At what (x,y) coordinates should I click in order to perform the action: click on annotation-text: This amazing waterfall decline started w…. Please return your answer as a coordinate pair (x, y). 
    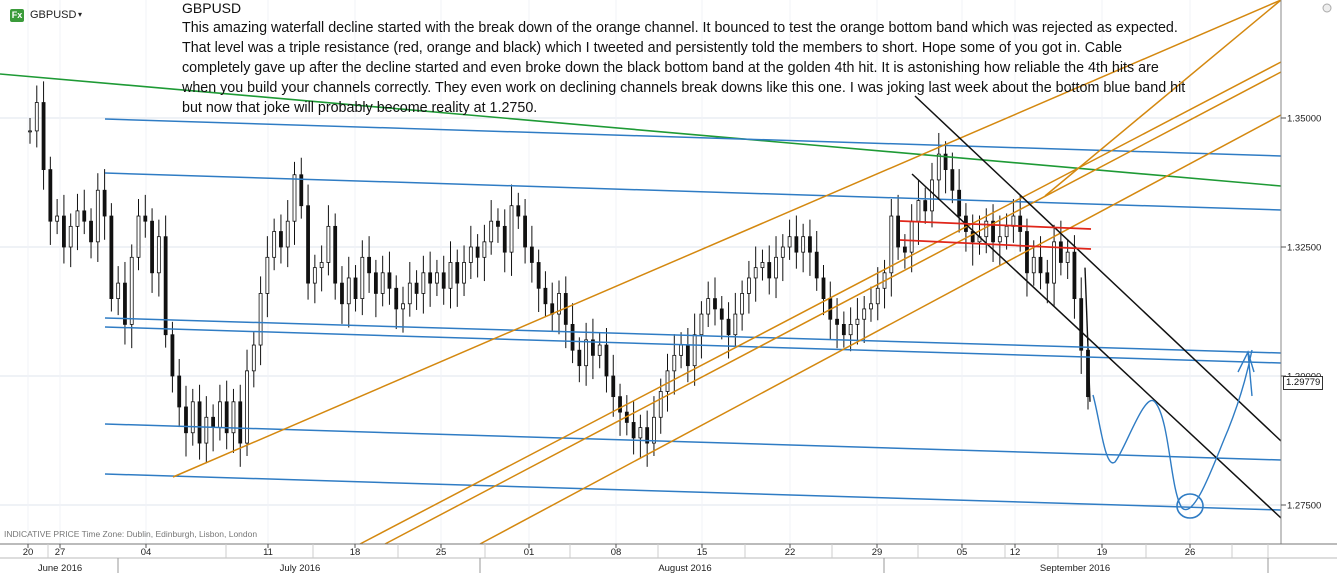
    Looking at the image, I should click on (684, 68).